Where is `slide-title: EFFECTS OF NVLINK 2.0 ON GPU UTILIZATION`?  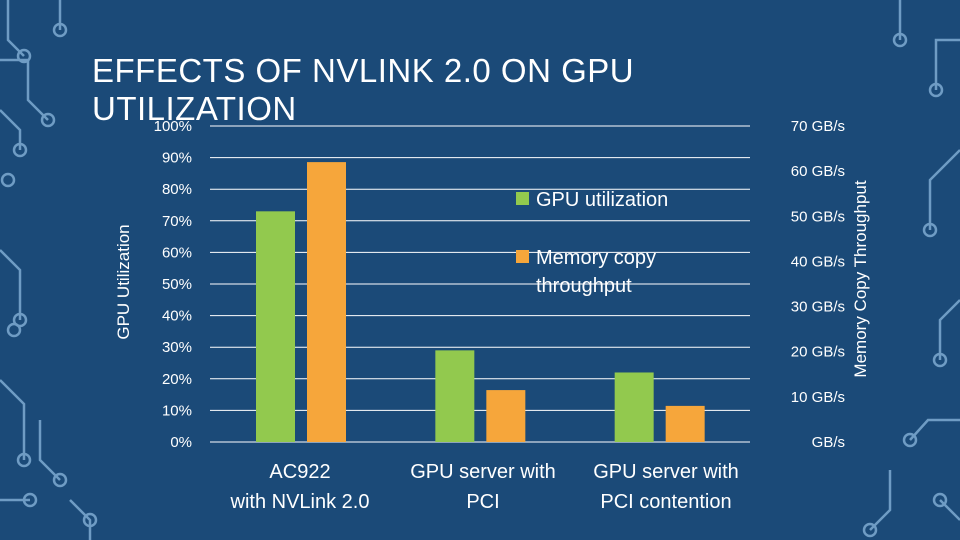
slide-title: EFFECTS OF NVLINK 2.0 ON GPU UTILIZATION is located at coordinates (363, 89).